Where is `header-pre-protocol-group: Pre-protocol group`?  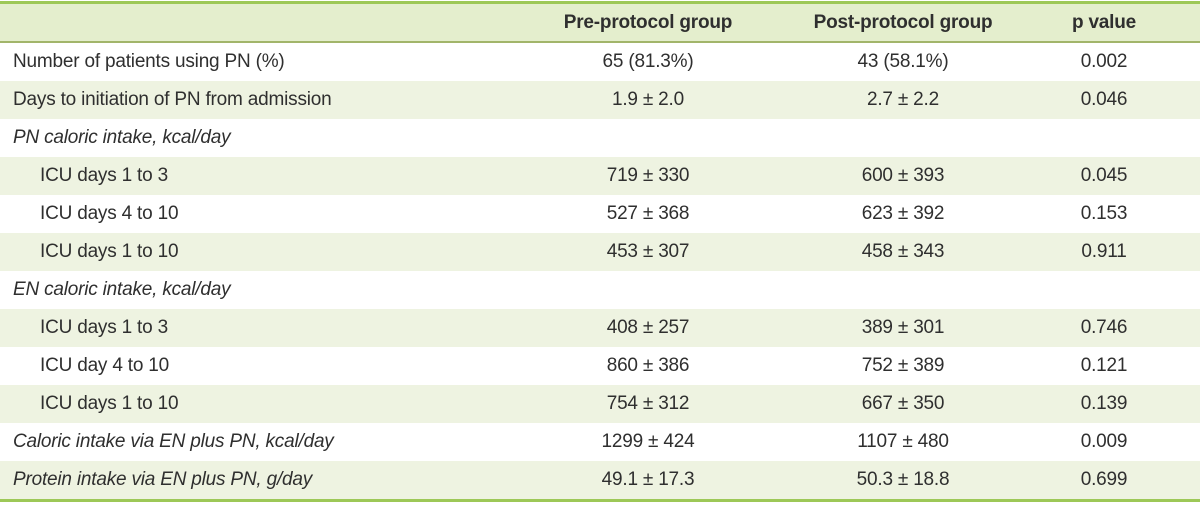
header-pre-protocol-group: Pre-protocol group is located at coordinates (648, 22).